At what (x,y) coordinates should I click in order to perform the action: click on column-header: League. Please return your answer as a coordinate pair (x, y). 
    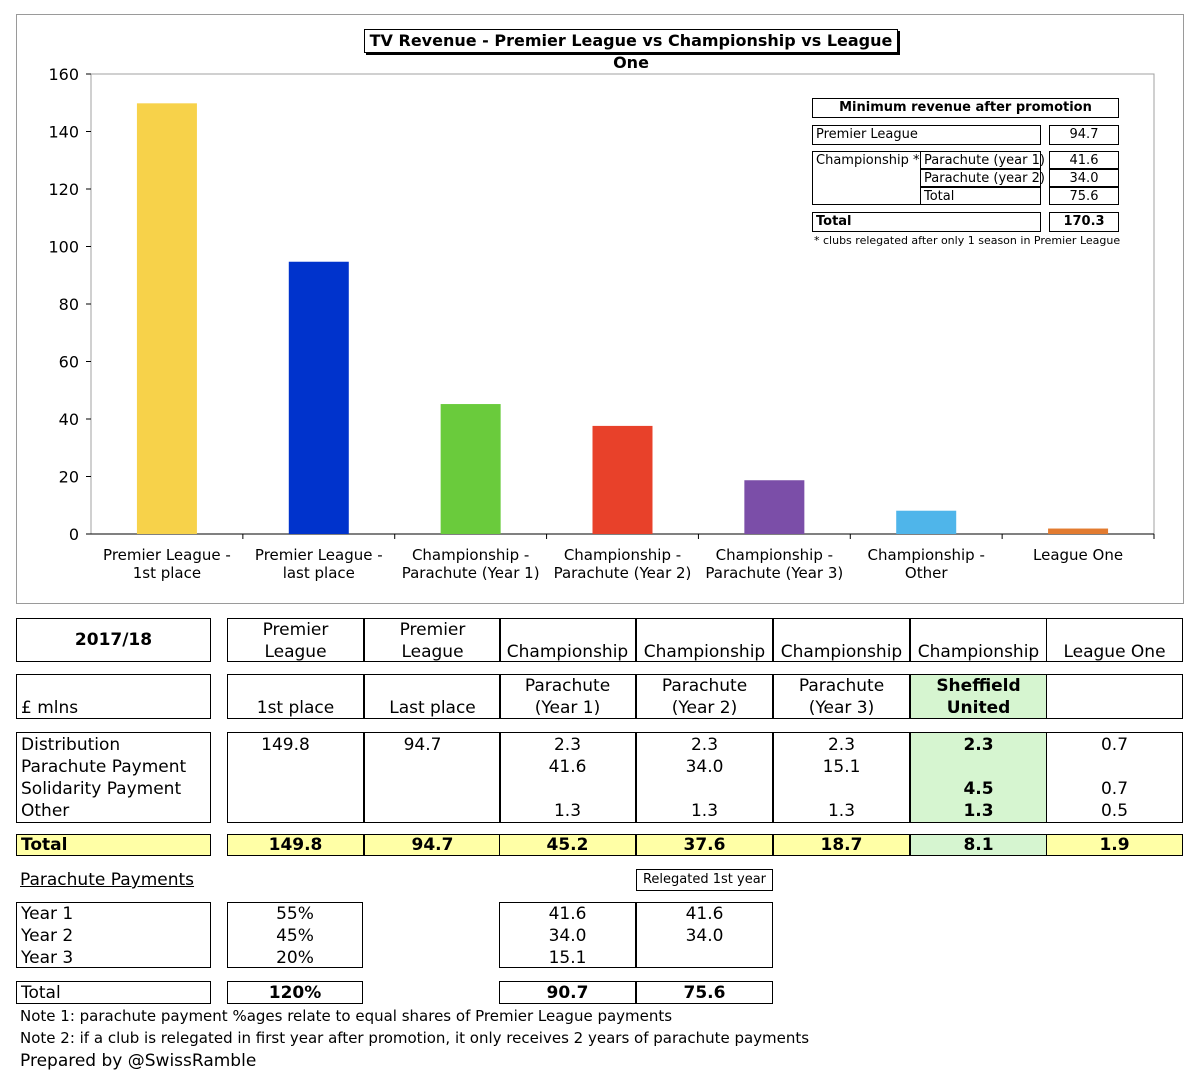
    Looking at the image, I should click on (432, 652).